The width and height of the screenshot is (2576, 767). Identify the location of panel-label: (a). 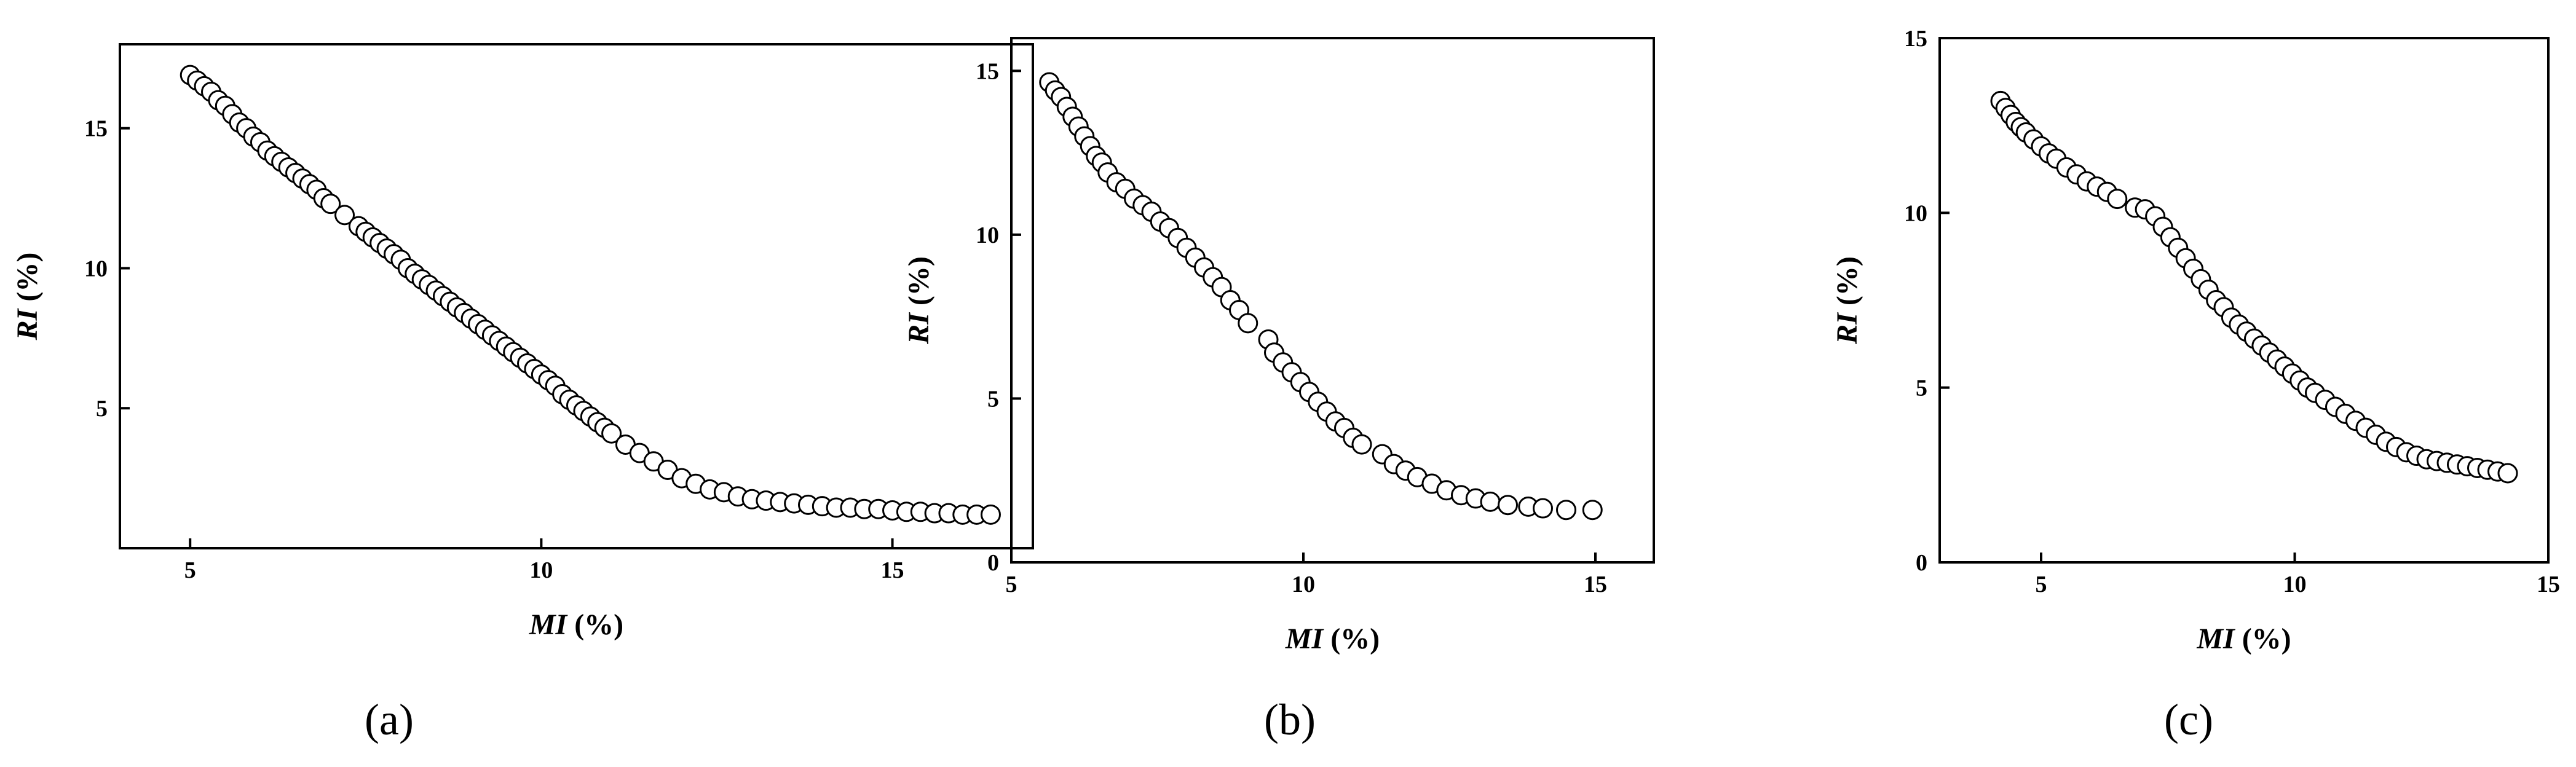
(389, 720).